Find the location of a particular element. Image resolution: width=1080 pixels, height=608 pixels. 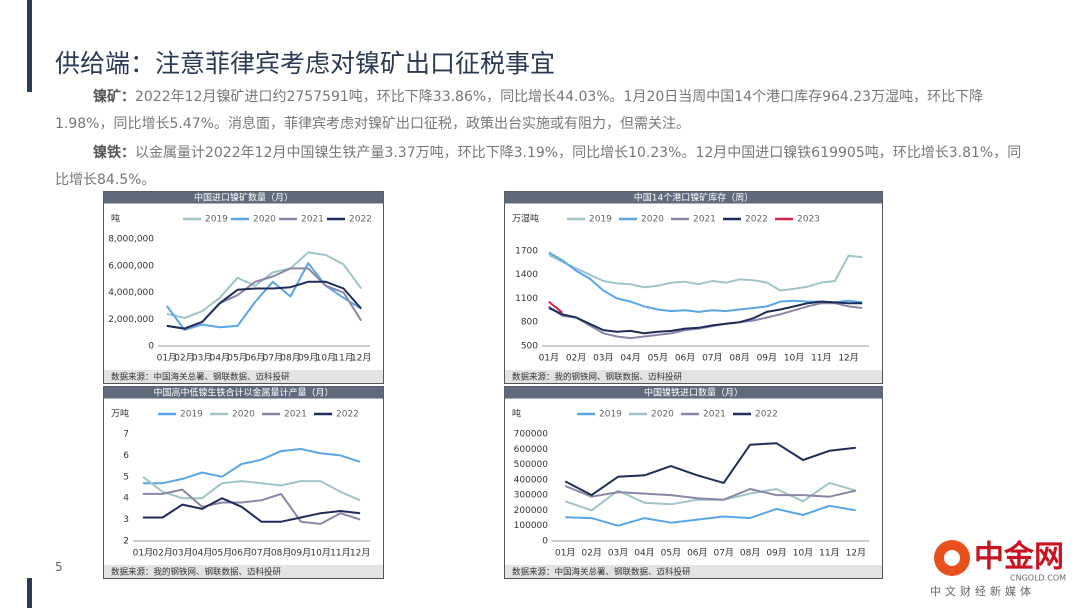

logo-slogan: 中文财经新媒体 is located at coordinates (982, 591).